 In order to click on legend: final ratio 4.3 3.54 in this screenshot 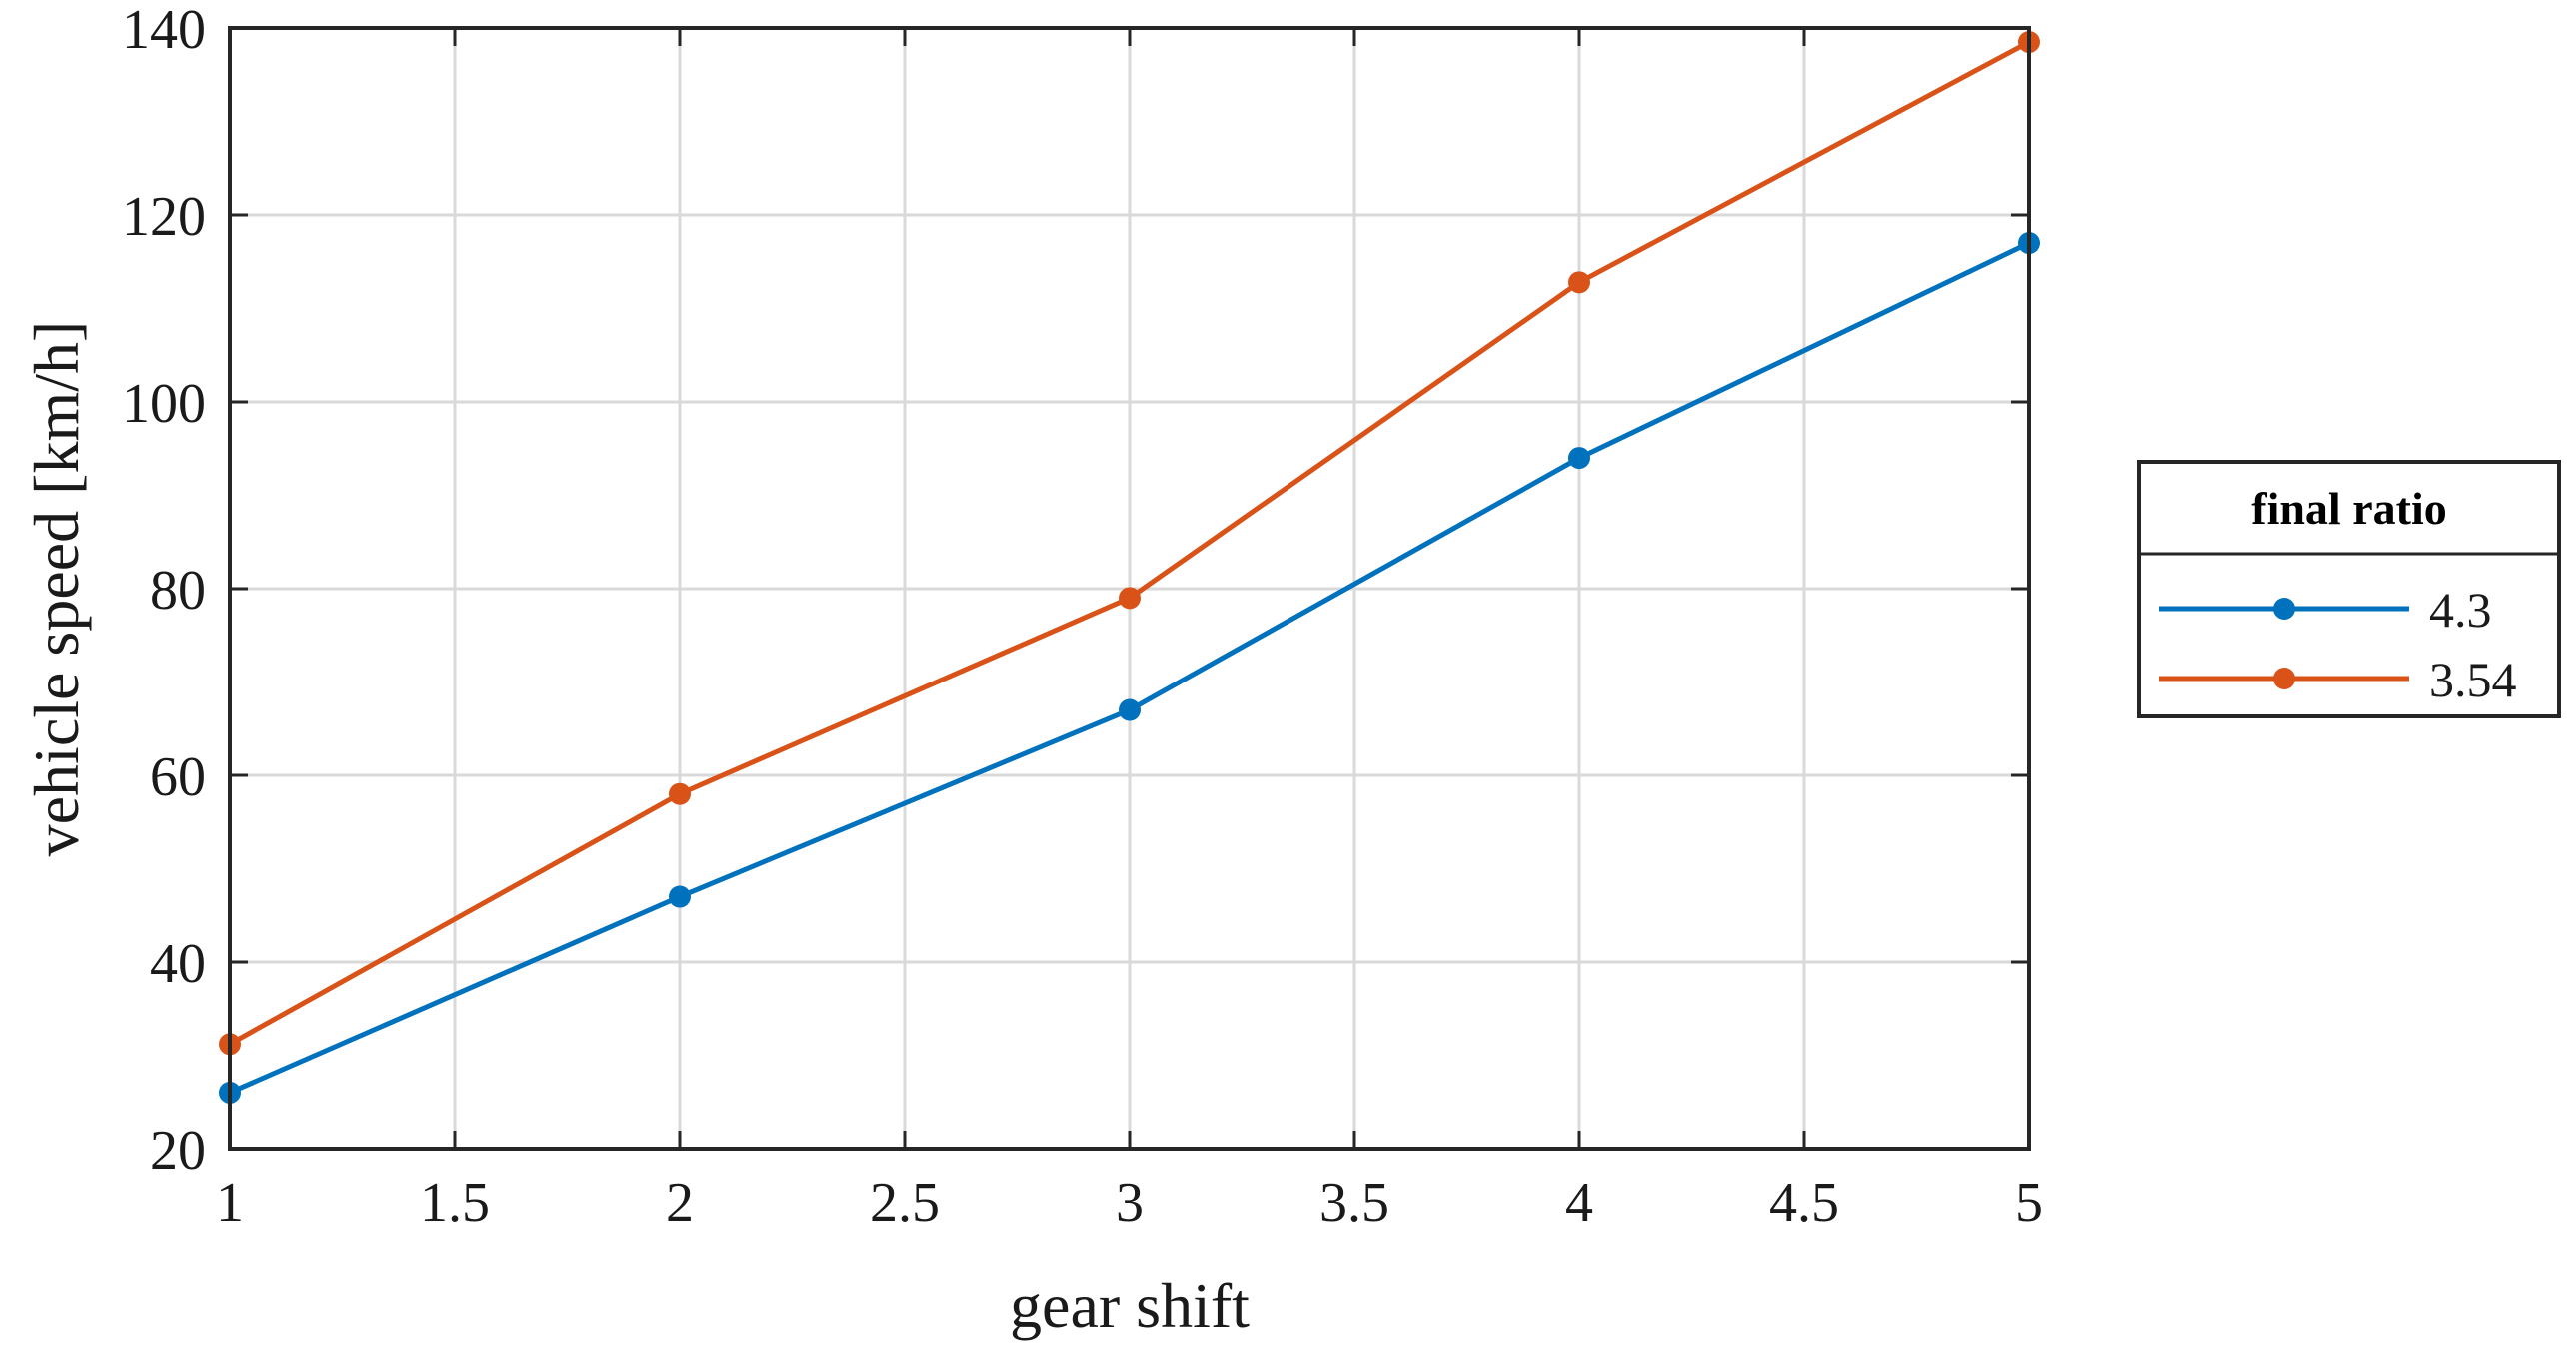, I will do `click(2349, 589)`.